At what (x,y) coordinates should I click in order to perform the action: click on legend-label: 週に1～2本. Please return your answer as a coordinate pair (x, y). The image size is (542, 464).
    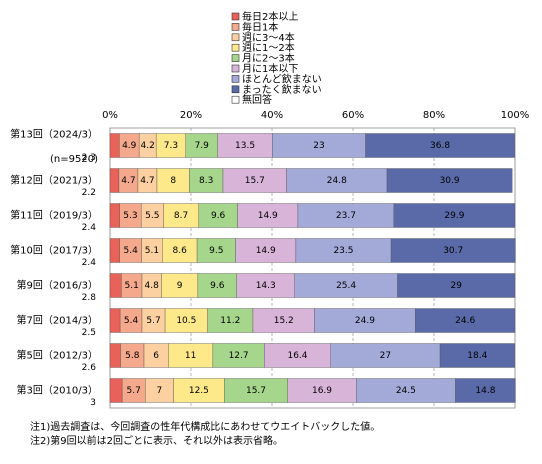
    Looking at the image, I should click on (268, 47).